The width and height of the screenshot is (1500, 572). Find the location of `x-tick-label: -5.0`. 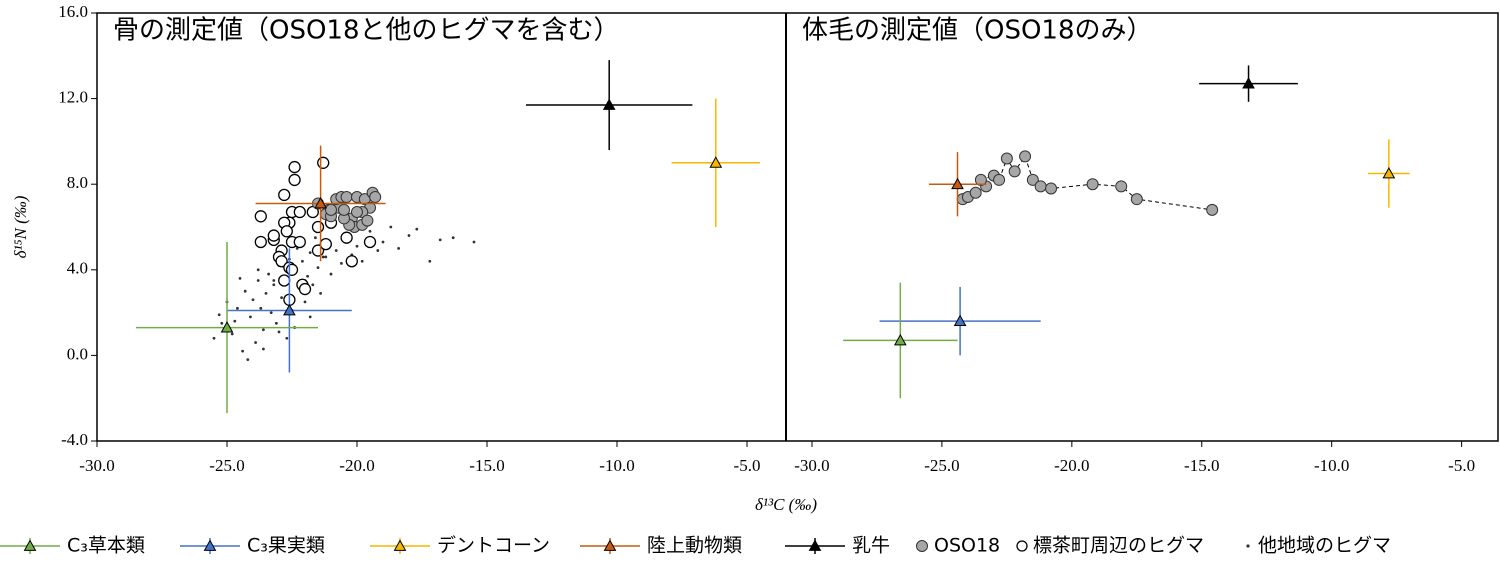

x-tick-label: -5.0 is located at coordinates (1461, 465).